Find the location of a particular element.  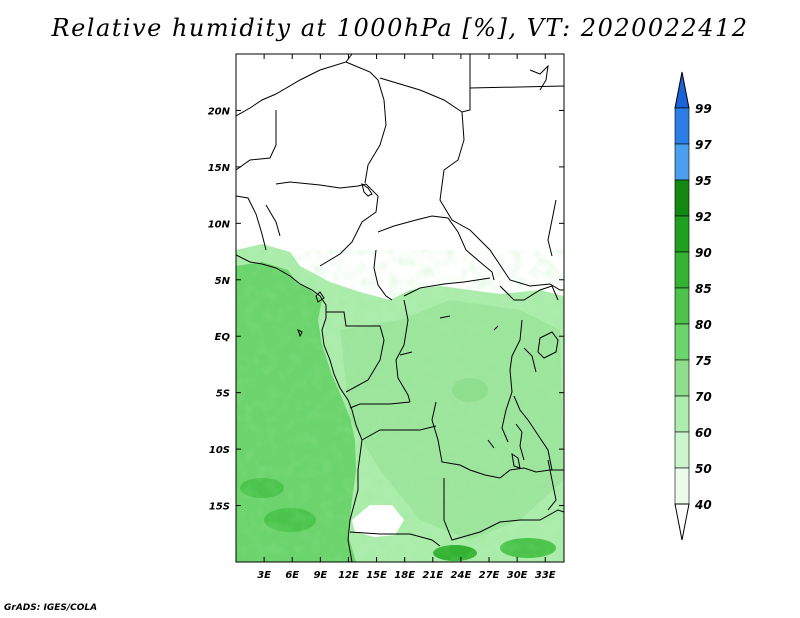

colorbar-label: 75 is located at coordinates (703, 361).